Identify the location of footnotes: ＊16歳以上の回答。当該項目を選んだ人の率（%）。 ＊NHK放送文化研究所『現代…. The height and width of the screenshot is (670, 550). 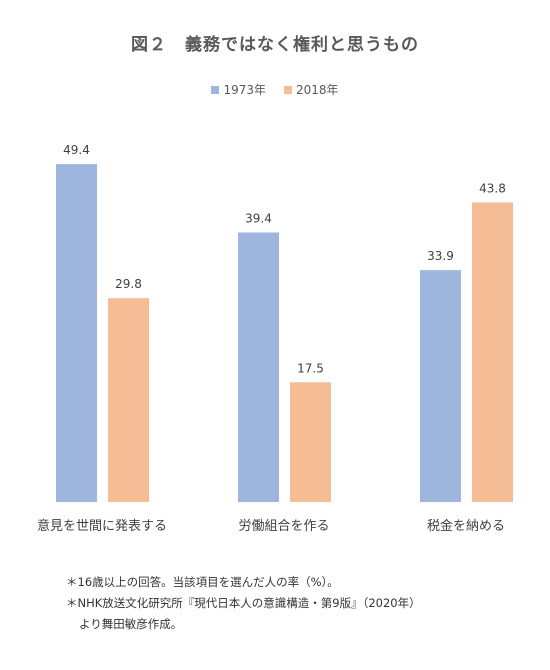
(243, 603).